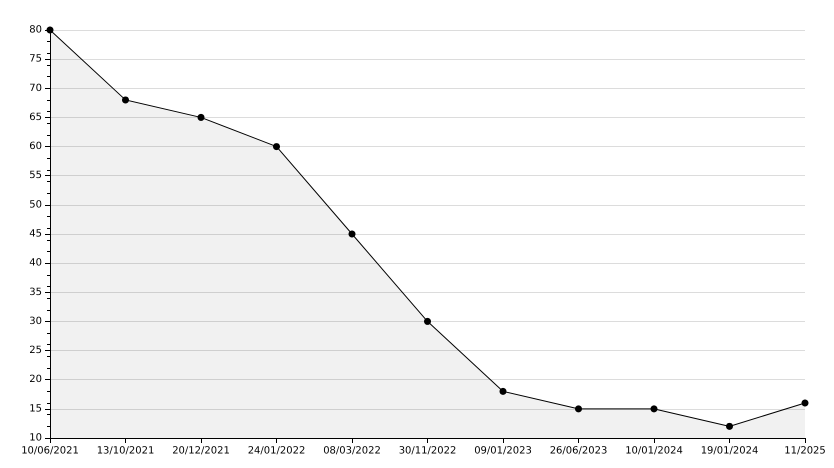 This screenshot has width=834, height=468. Describe the element at coordinates (35, 88) in the screenshot. I see `y-tick-label: 70` at that location.